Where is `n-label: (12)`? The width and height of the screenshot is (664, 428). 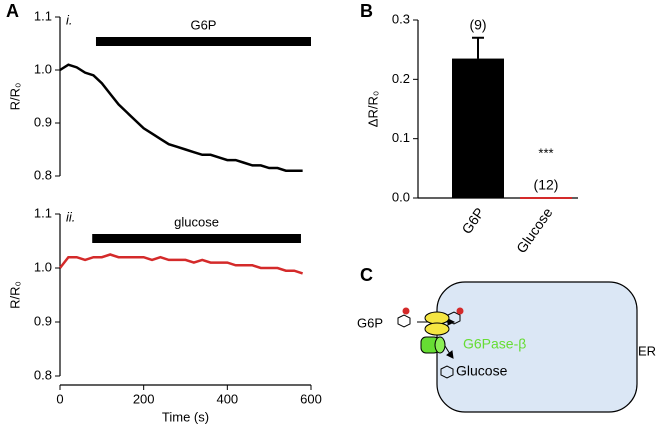 n-label: (12) is located at coordinates (546, 185).